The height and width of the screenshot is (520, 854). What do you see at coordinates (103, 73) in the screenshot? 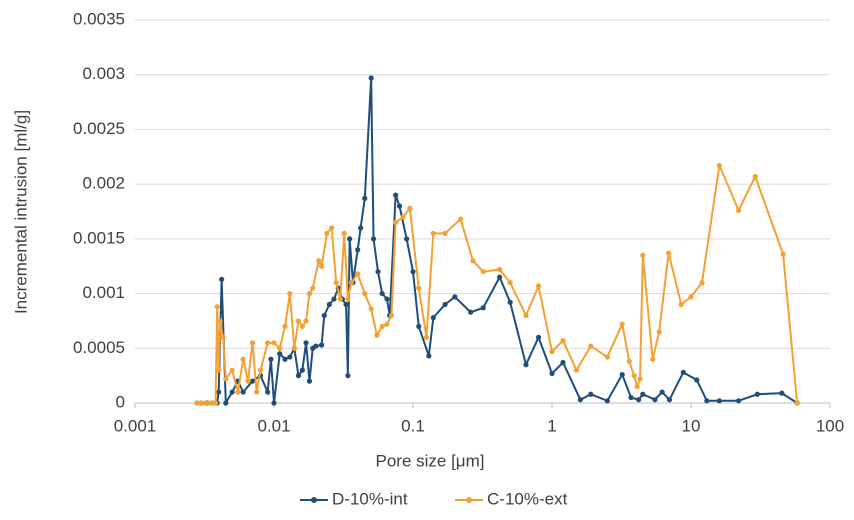
I see `y-tick-label: 0.003` at bounding box center [103, 73].